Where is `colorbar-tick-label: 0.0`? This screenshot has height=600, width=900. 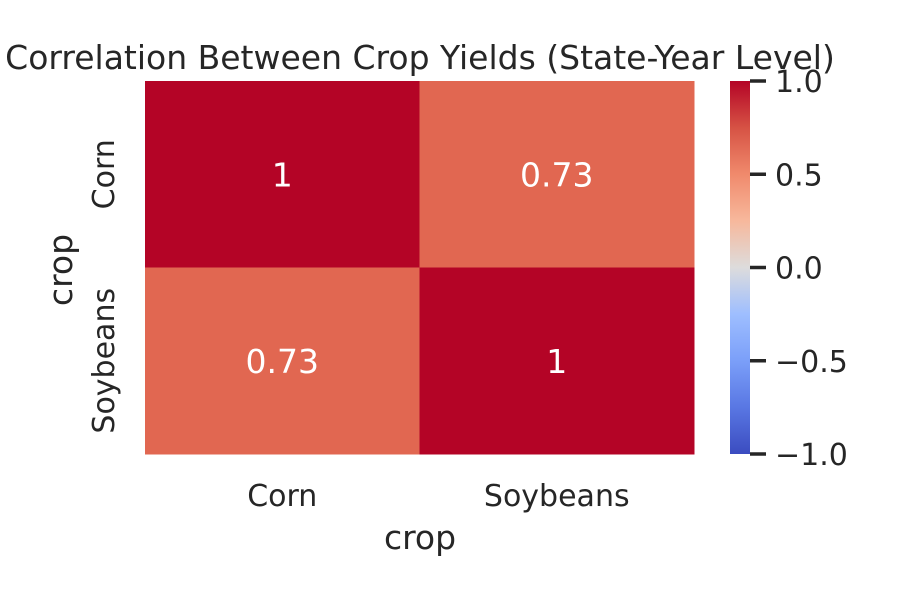 colorbar-tick-label: 0.0 is located at coordinates (799, 269).